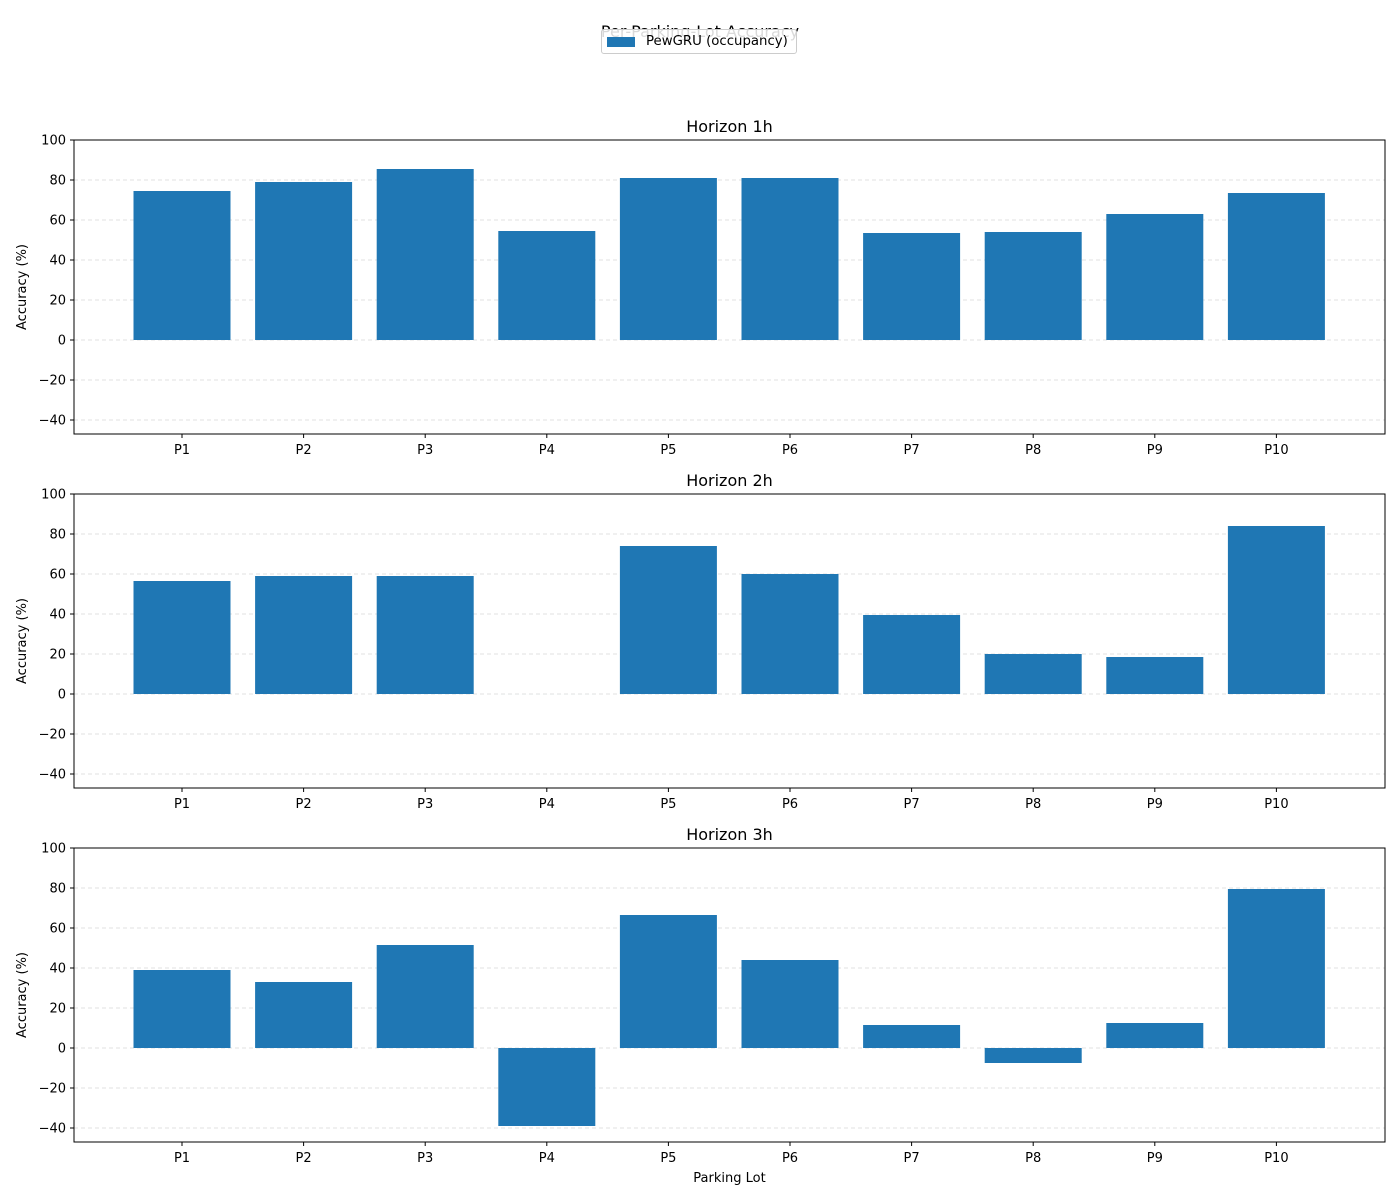  I want to click on legend-label: PewGRU (occupancy), so click(717, 41).